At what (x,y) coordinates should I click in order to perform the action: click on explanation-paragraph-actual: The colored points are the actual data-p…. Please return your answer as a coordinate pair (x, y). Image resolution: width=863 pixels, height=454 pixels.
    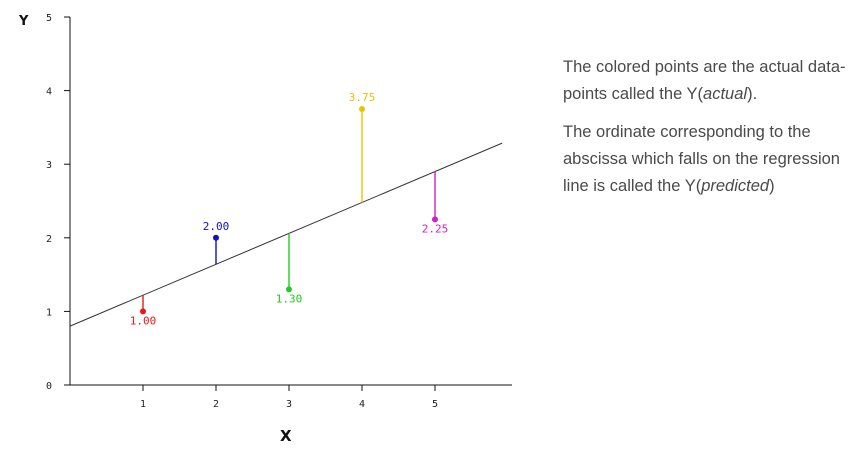
    Looking at the image, I should click on (708, 81).